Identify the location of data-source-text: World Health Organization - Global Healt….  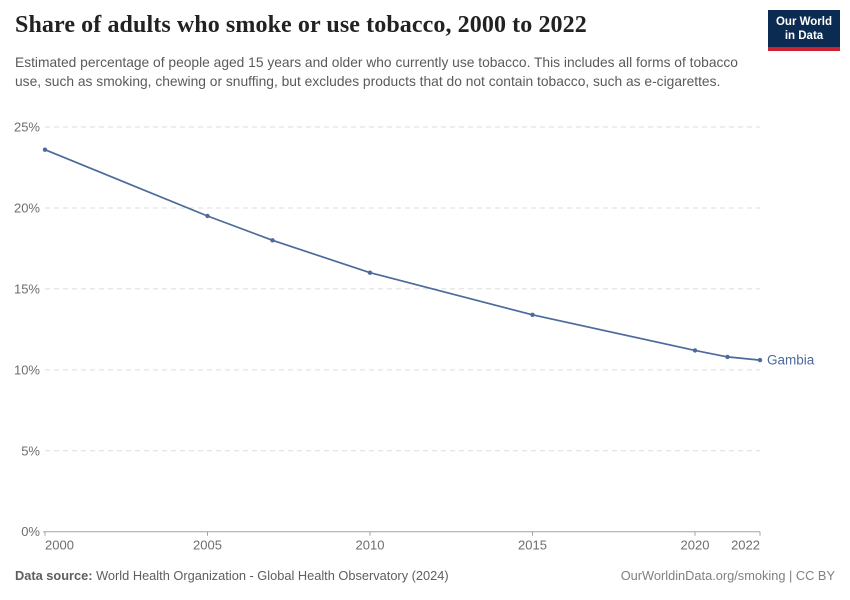
(270, 575).